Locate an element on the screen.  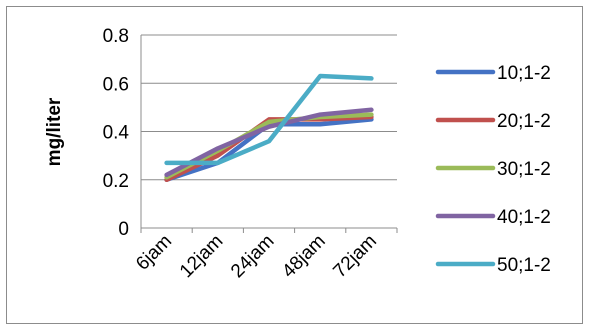
series-lines is located at coordinates (269, 128).